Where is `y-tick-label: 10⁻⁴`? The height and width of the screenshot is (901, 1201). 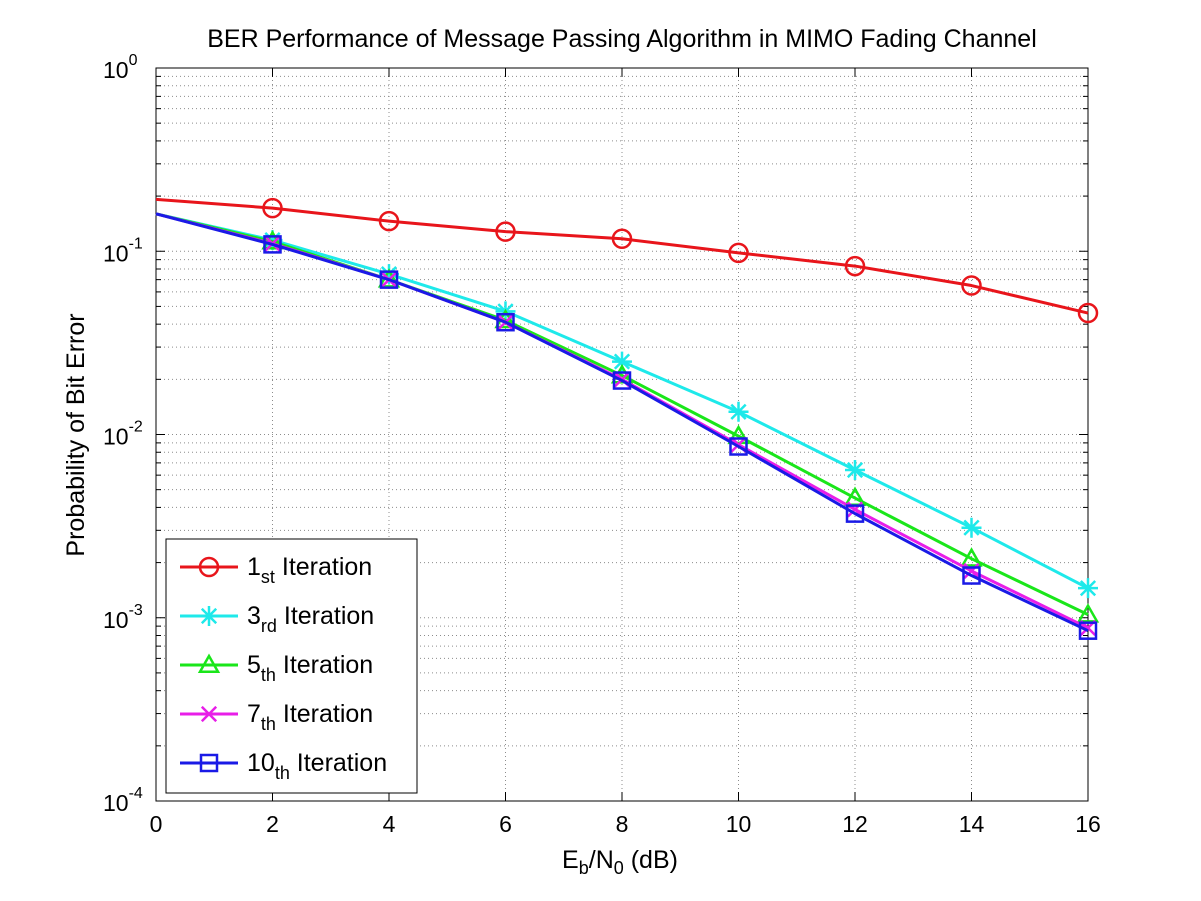
y-tick-label: 10⁻⁴ is located at coordinates (123, 800).